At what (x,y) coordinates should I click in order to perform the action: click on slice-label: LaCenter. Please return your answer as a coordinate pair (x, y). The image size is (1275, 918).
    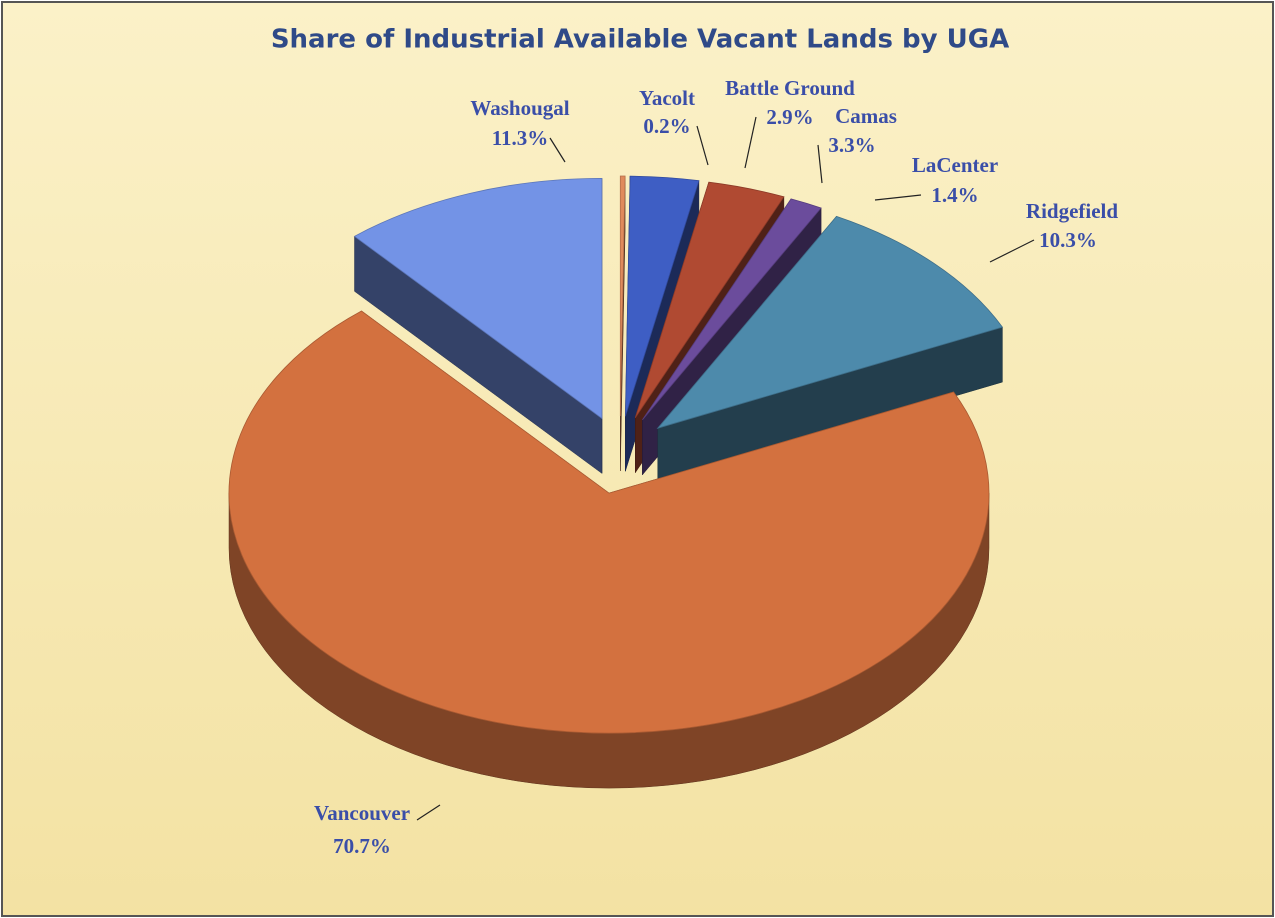
    Looking at the image, I should click on (955, 165).